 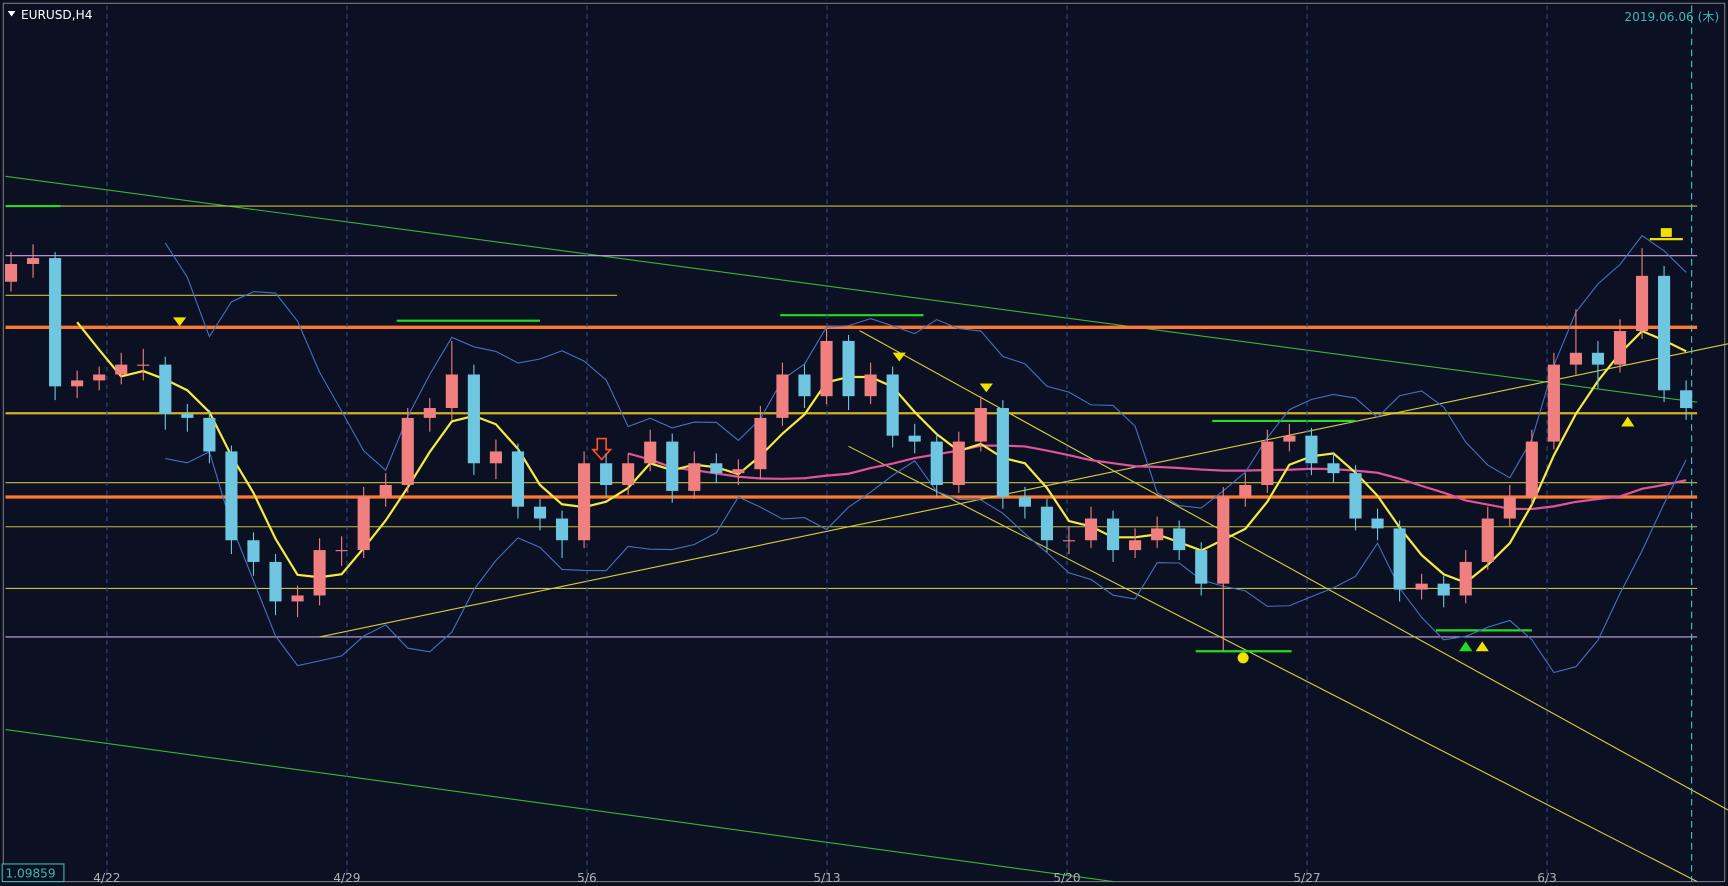 I want to click on menu-triangle, so click(x=11, y=14).